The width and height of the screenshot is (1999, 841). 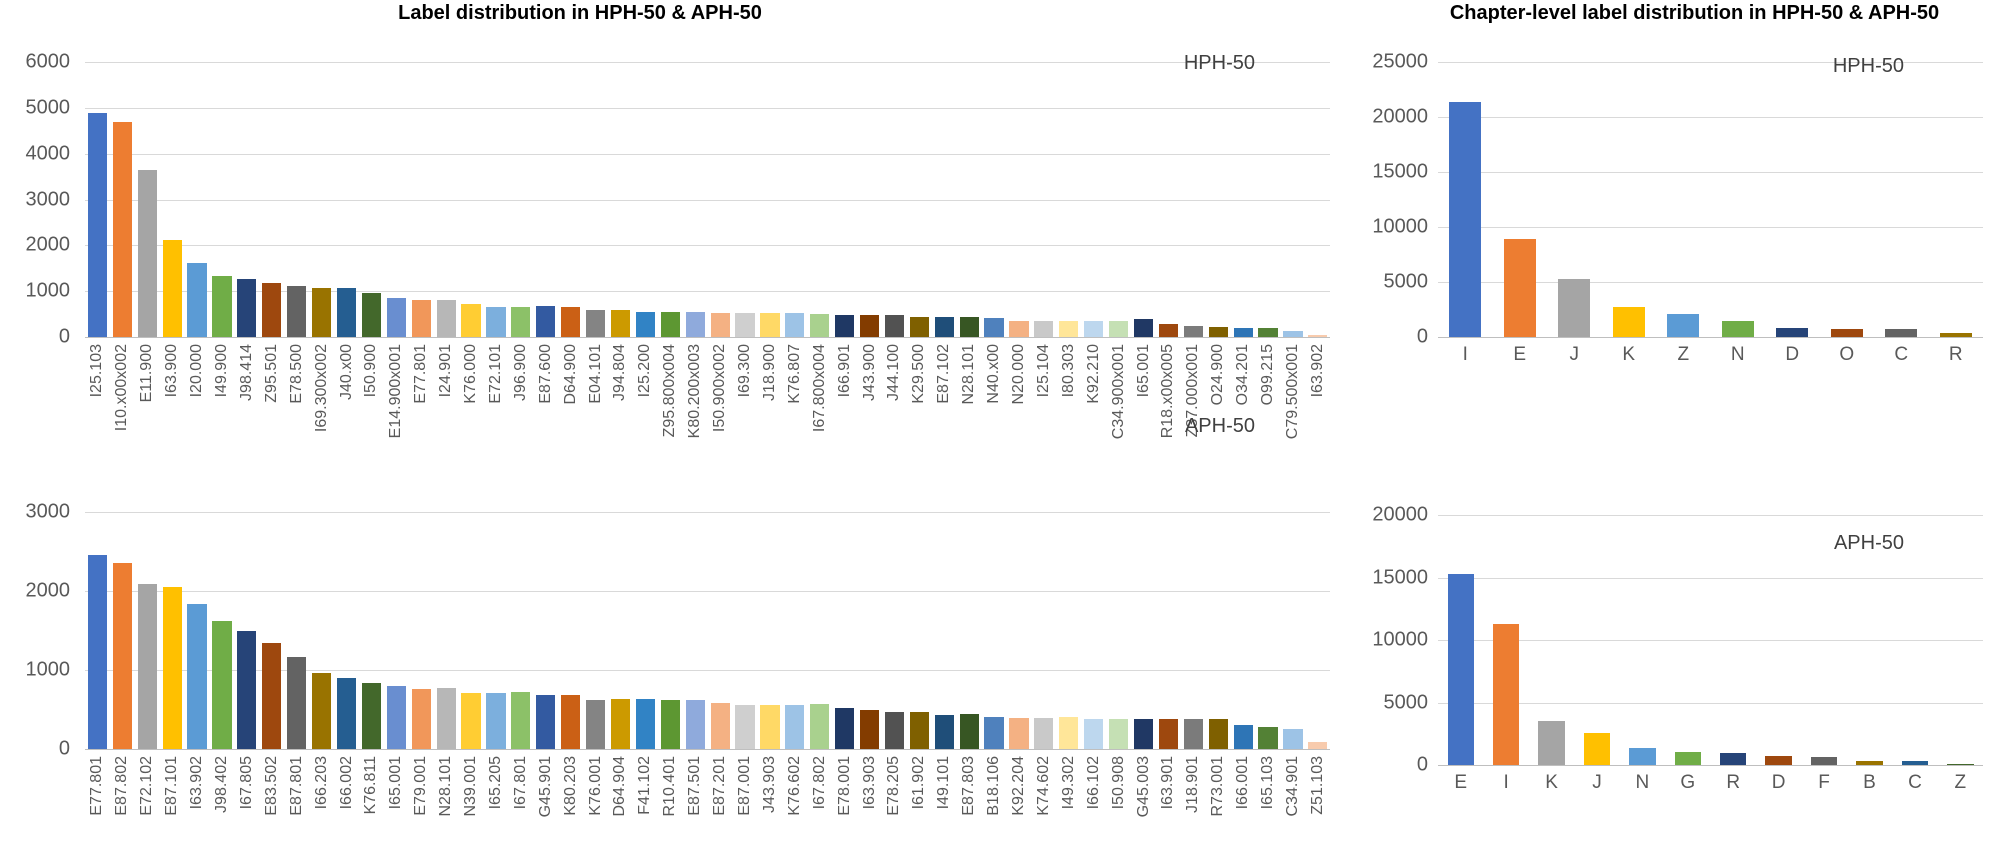 What do you see at coordinates (869, 372) in the screenshot?
I see `x-axis-category-label: J43.900` at bounding box center [869, 372].